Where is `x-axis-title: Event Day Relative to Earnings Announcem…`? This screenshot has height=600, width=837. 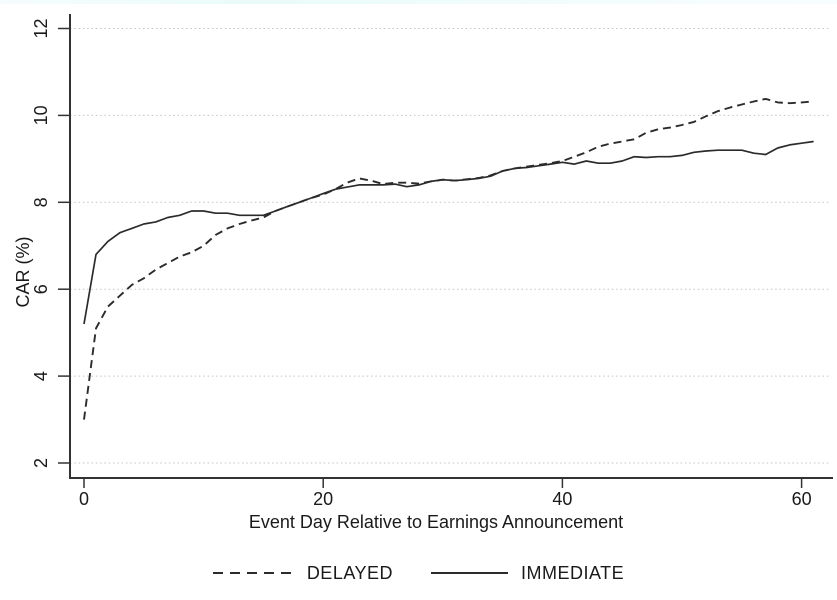 x-axis-title: Event Day Relative to Earnings Announcem… is located at coordinates (436, 522).